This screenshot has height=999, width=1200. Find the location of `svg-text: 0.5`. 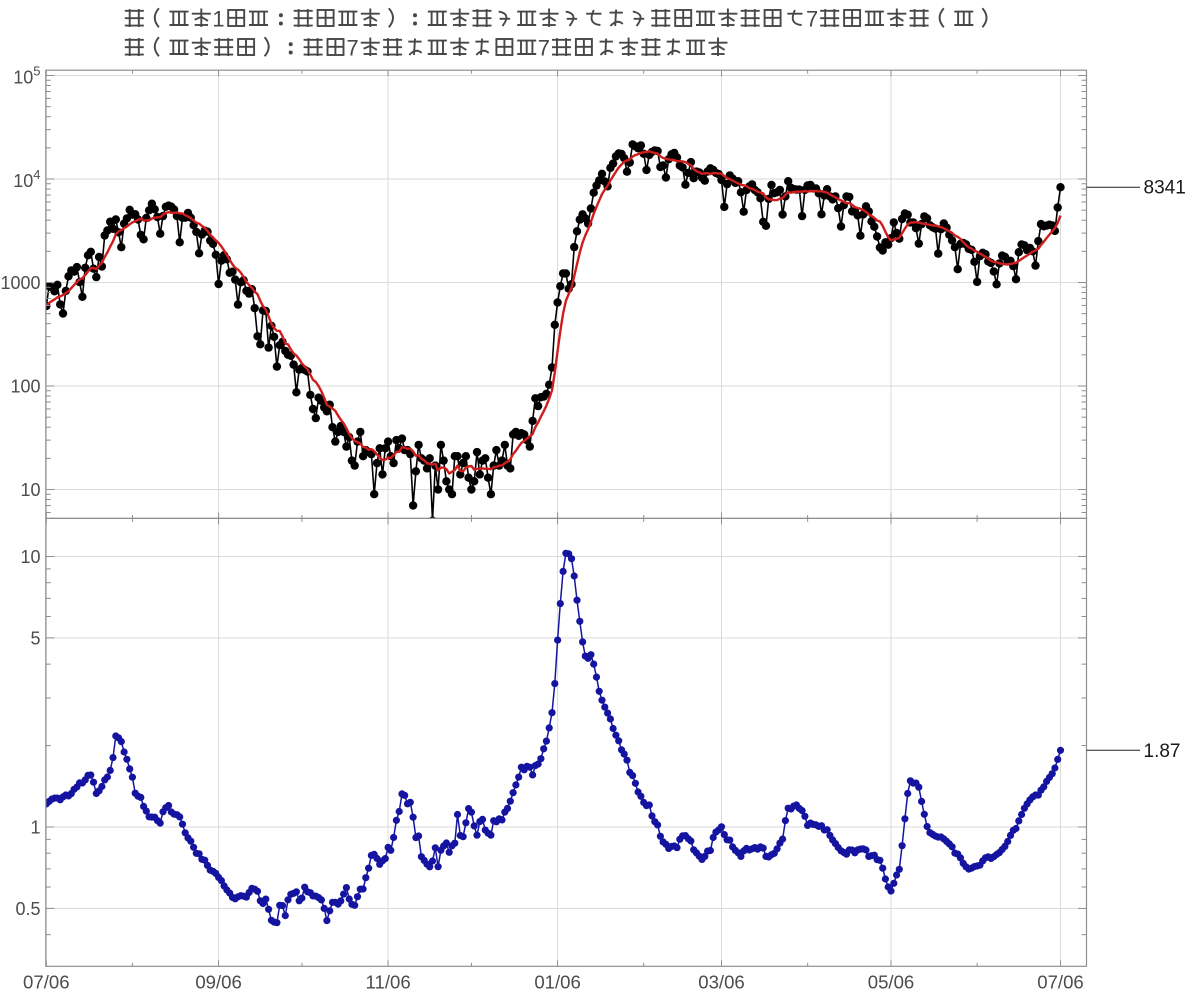

svg-text: 0.5 is located at coordinates (27, 909).